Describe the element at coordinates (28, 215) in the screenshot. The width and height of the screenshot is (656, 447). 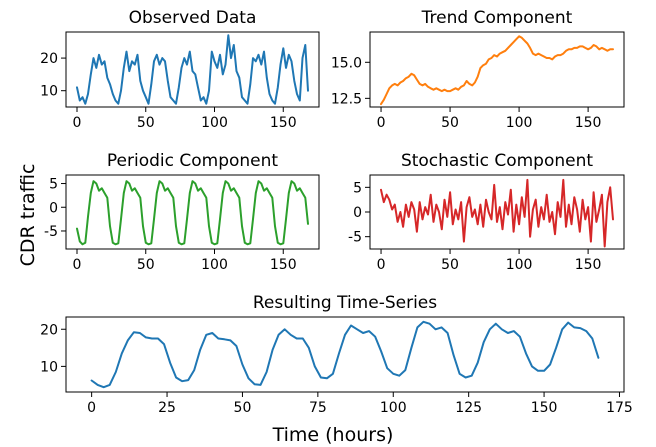
I see `figure-ylabel: CDR traffic` at that location.